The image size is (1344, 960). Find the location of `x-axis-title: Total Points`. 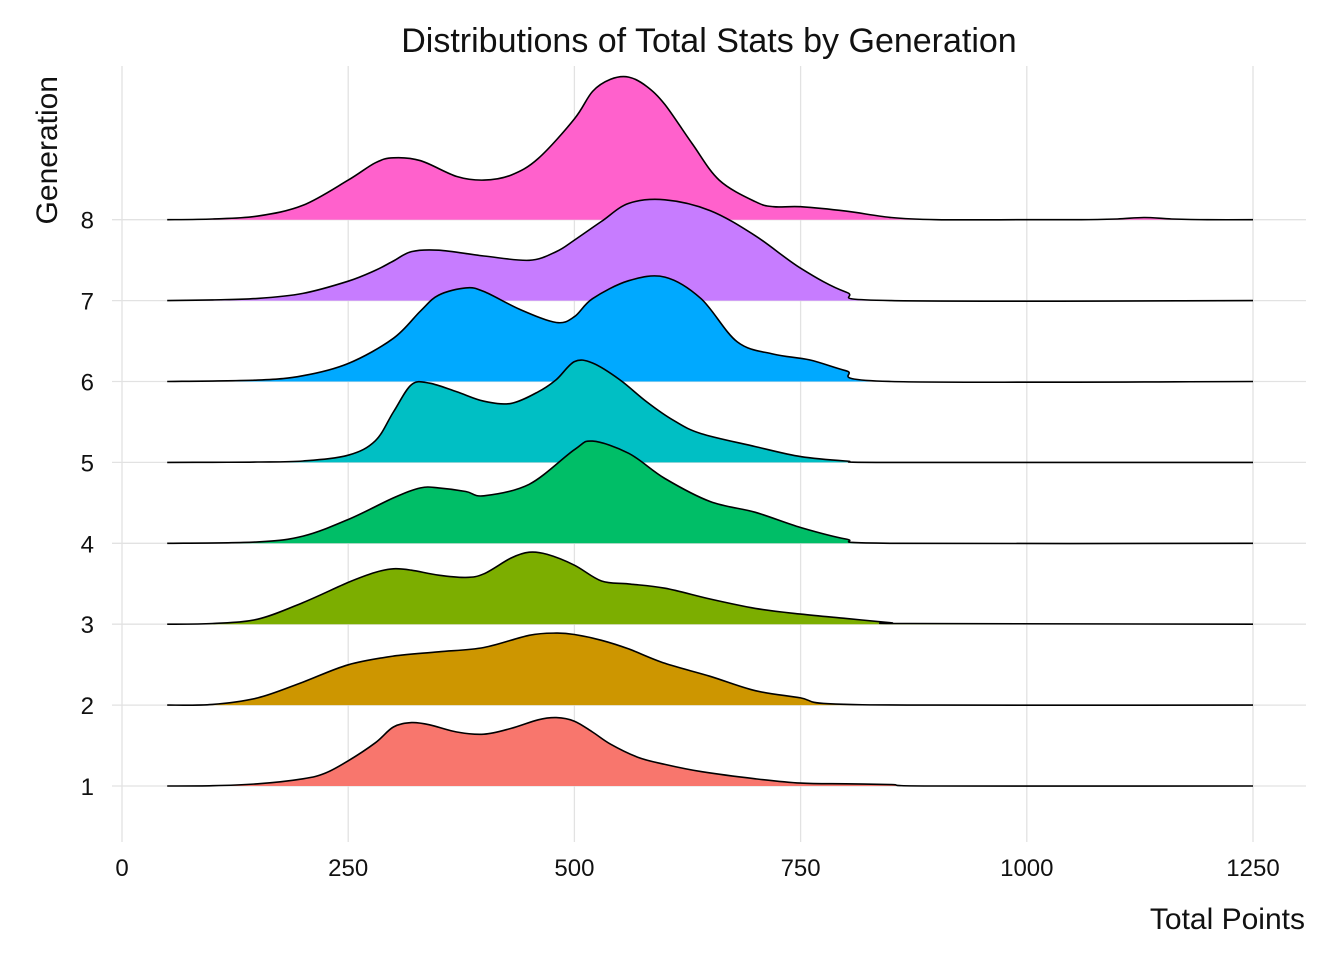

x-axis-title: Total Points is located at coordinates (1227, 919).